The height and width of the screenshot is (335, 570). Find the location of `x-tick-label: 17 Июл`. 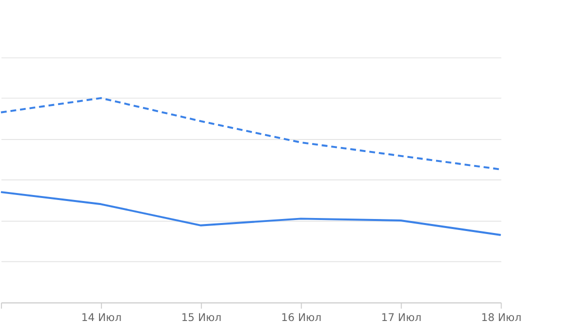

x-tick-label: 17 Июл is located at coordinates (401, 318).